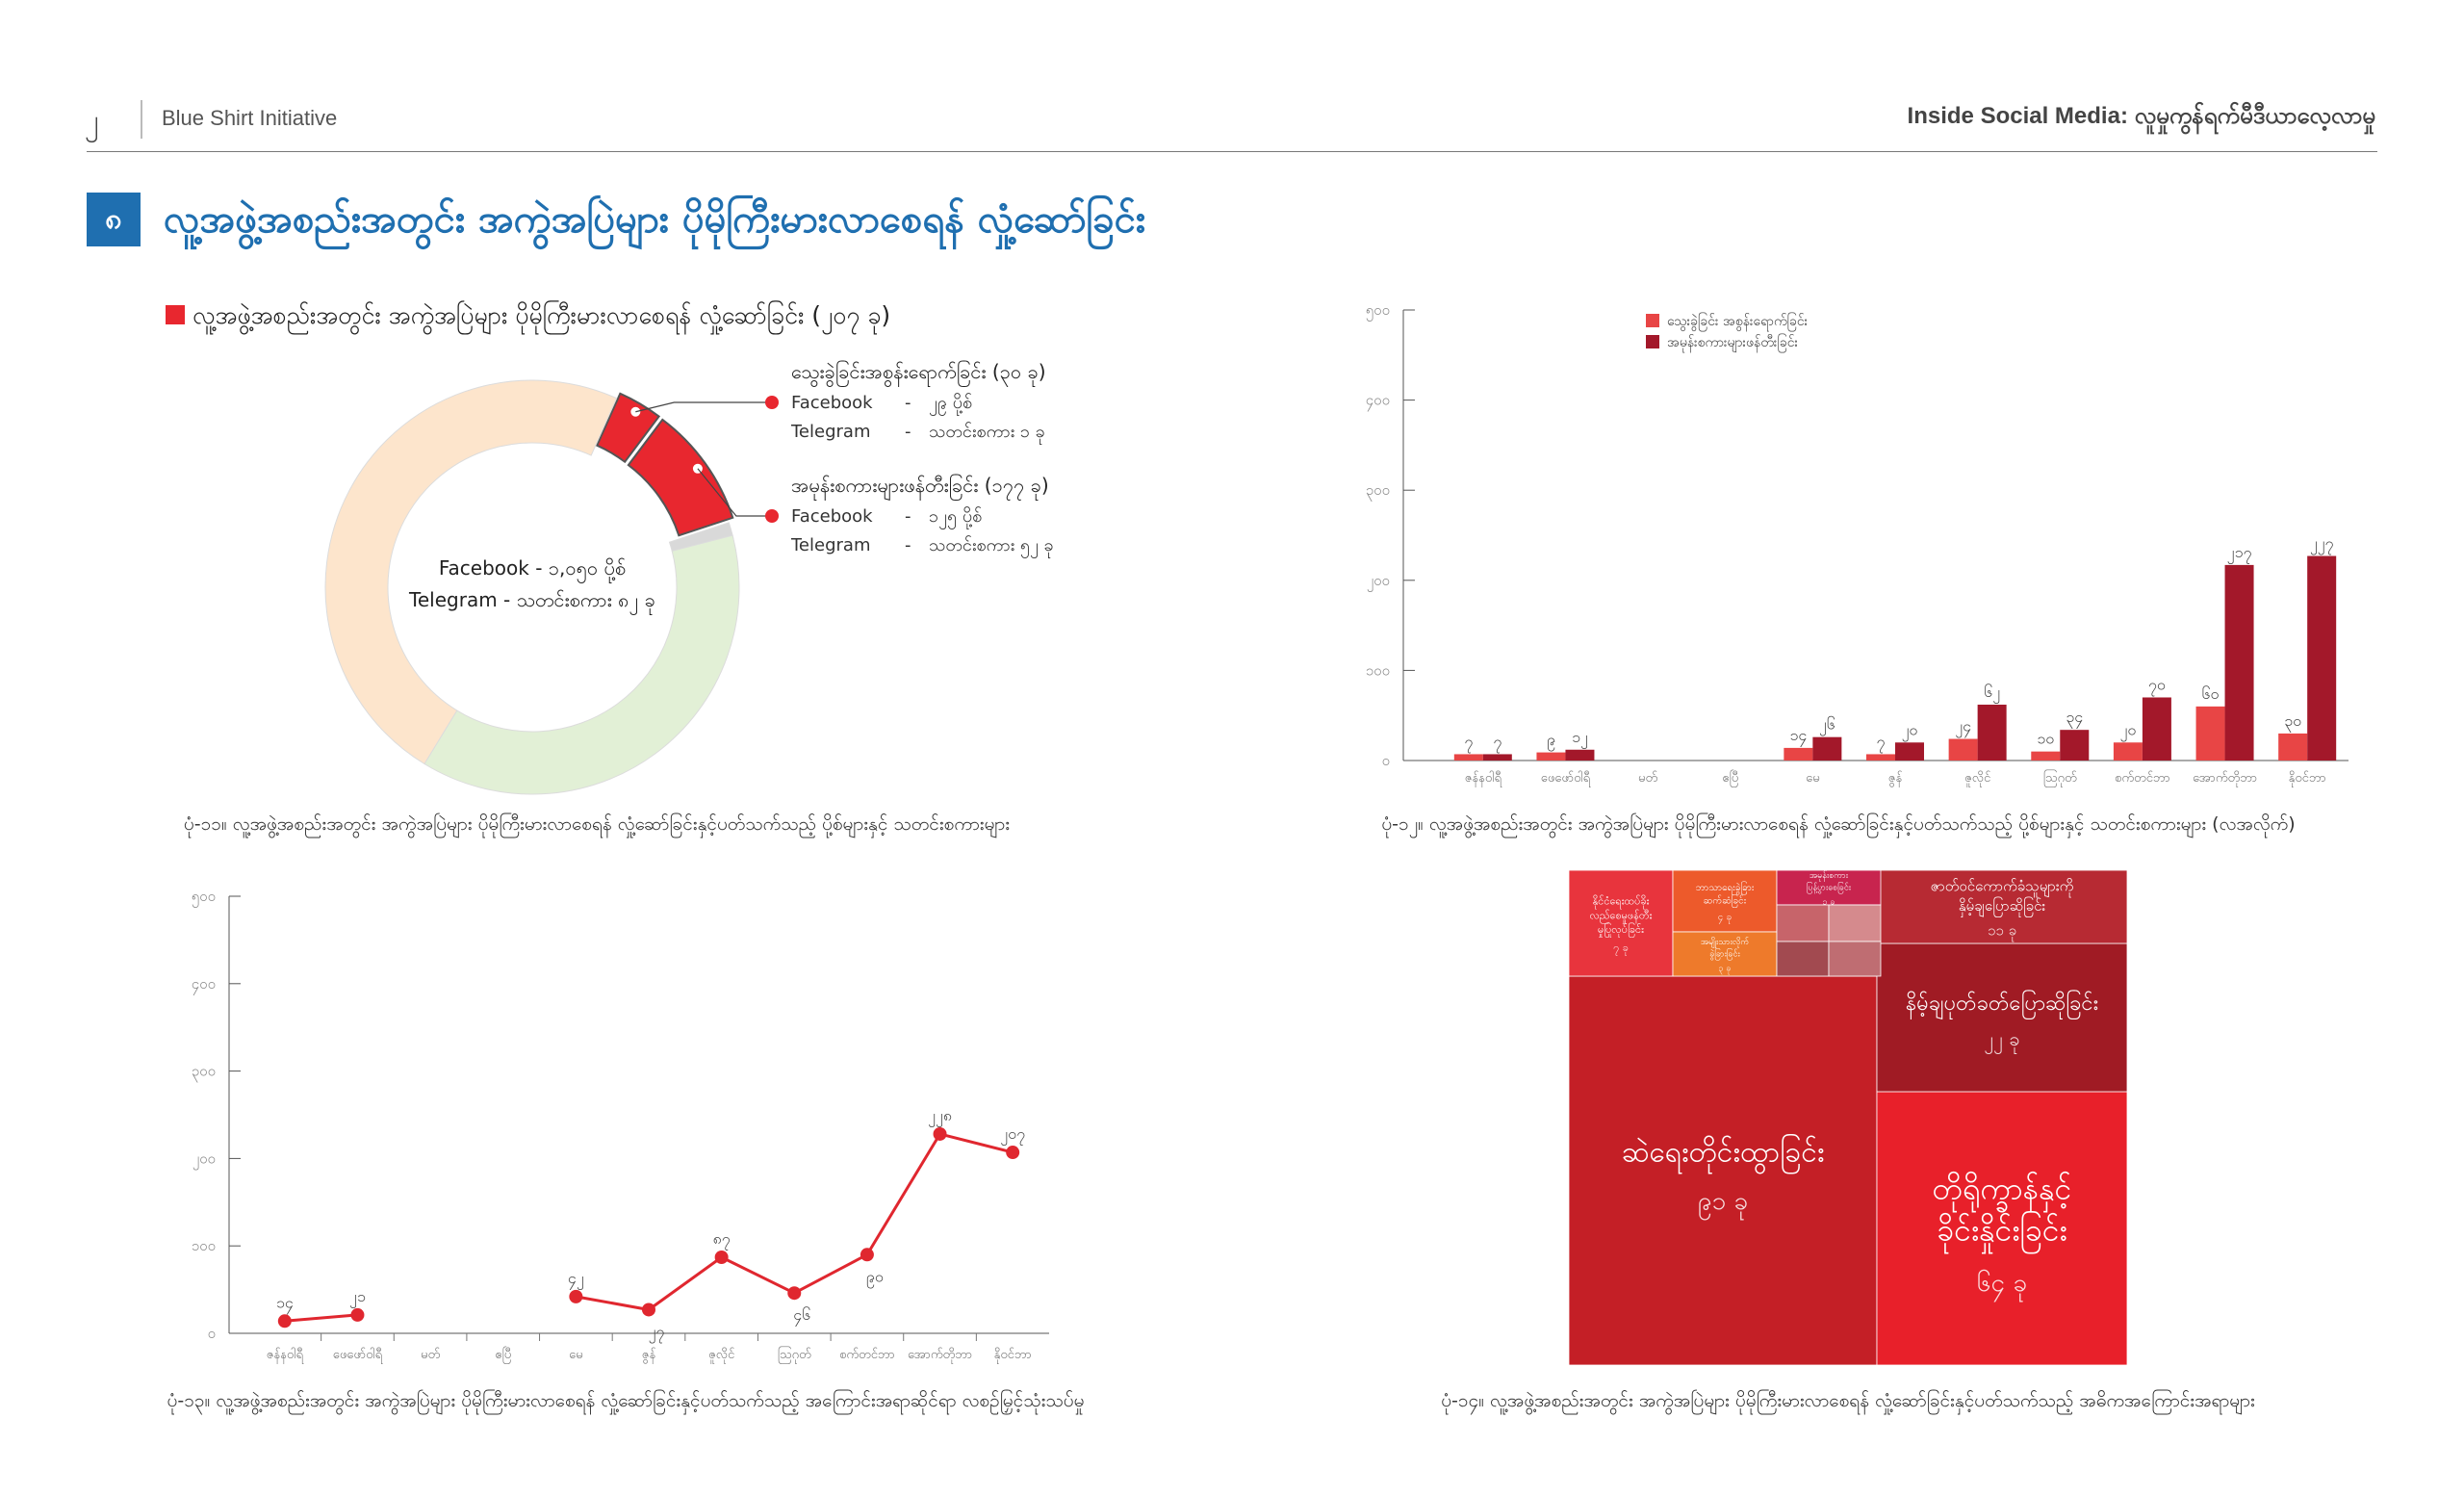 This screenshot has height=1496, width=2464. Describe the element at coordinates (1813, 779) in the screenshot. I see `x-tick-label: မေ` at that location.